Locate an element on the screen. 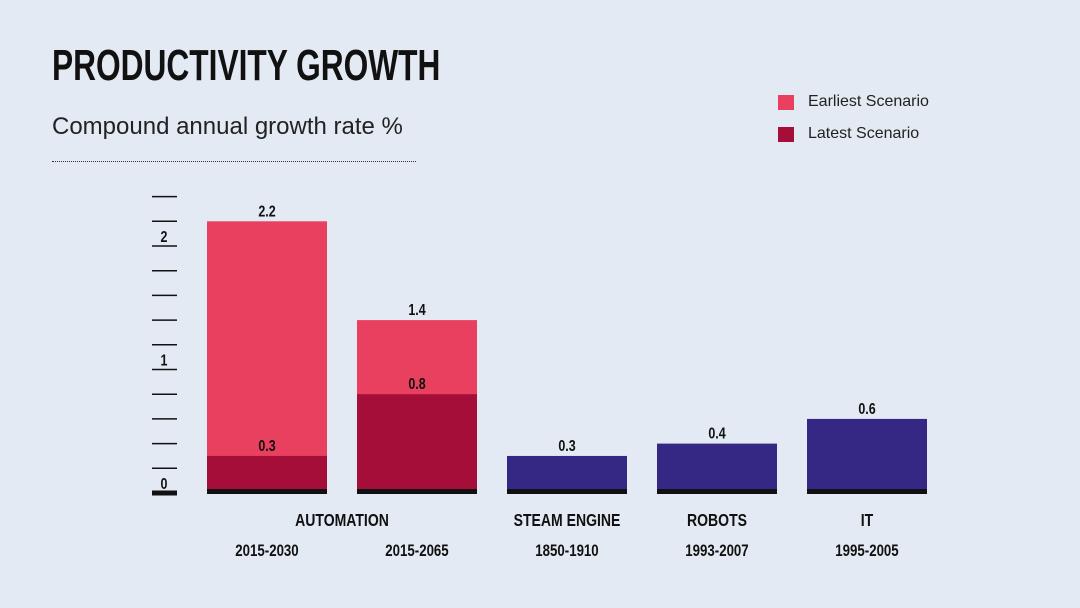 Image resolution: width=1080 pixels, height=608 pixels. legend-item-earliest: Earliest Scenario is located at coordinates (853, 102).